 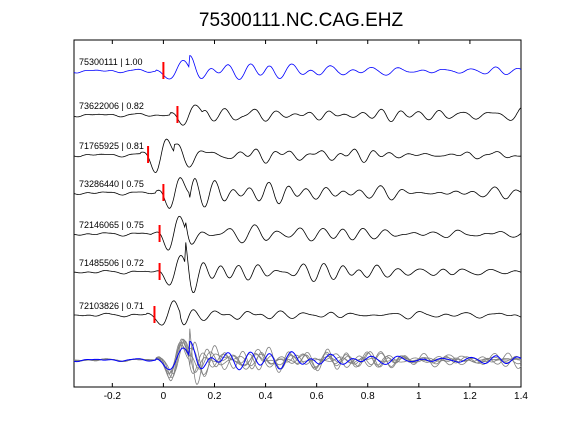 I want to click on trace-label: 72103826 | 0.71, so click(x=111, y=306).